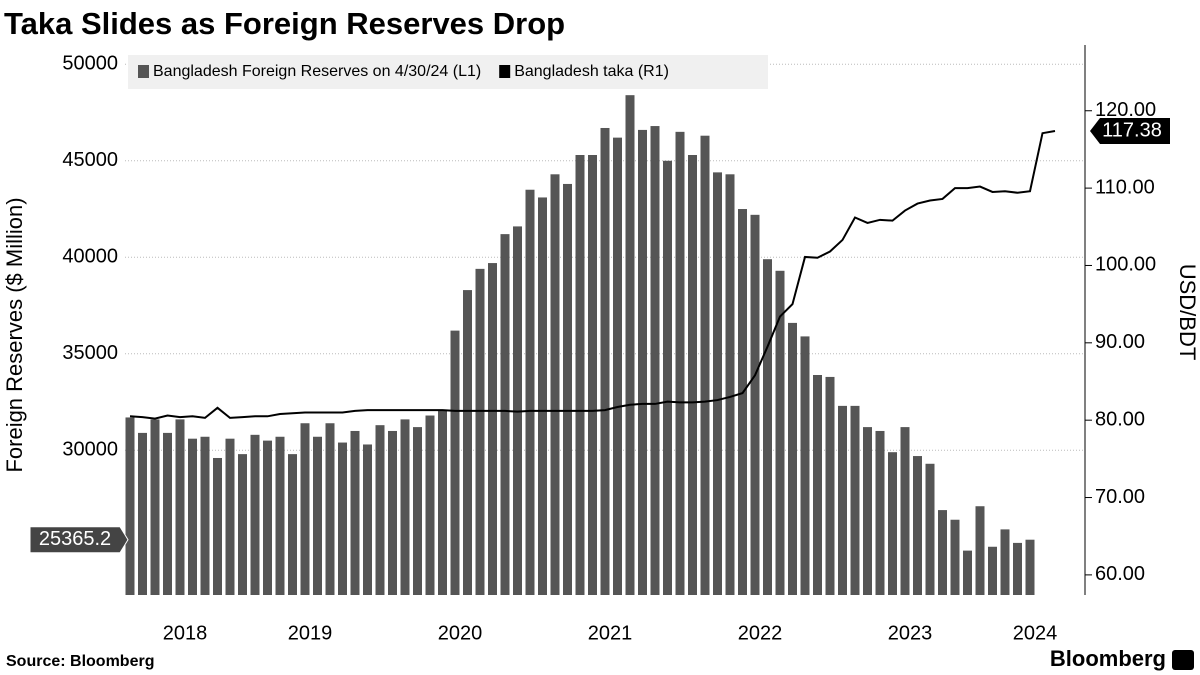 This screenshot has height=675, width=1200. Describe the element at coordinates (310, 633) in the screenshot. I see `x-tick-label: 2019` at that location.